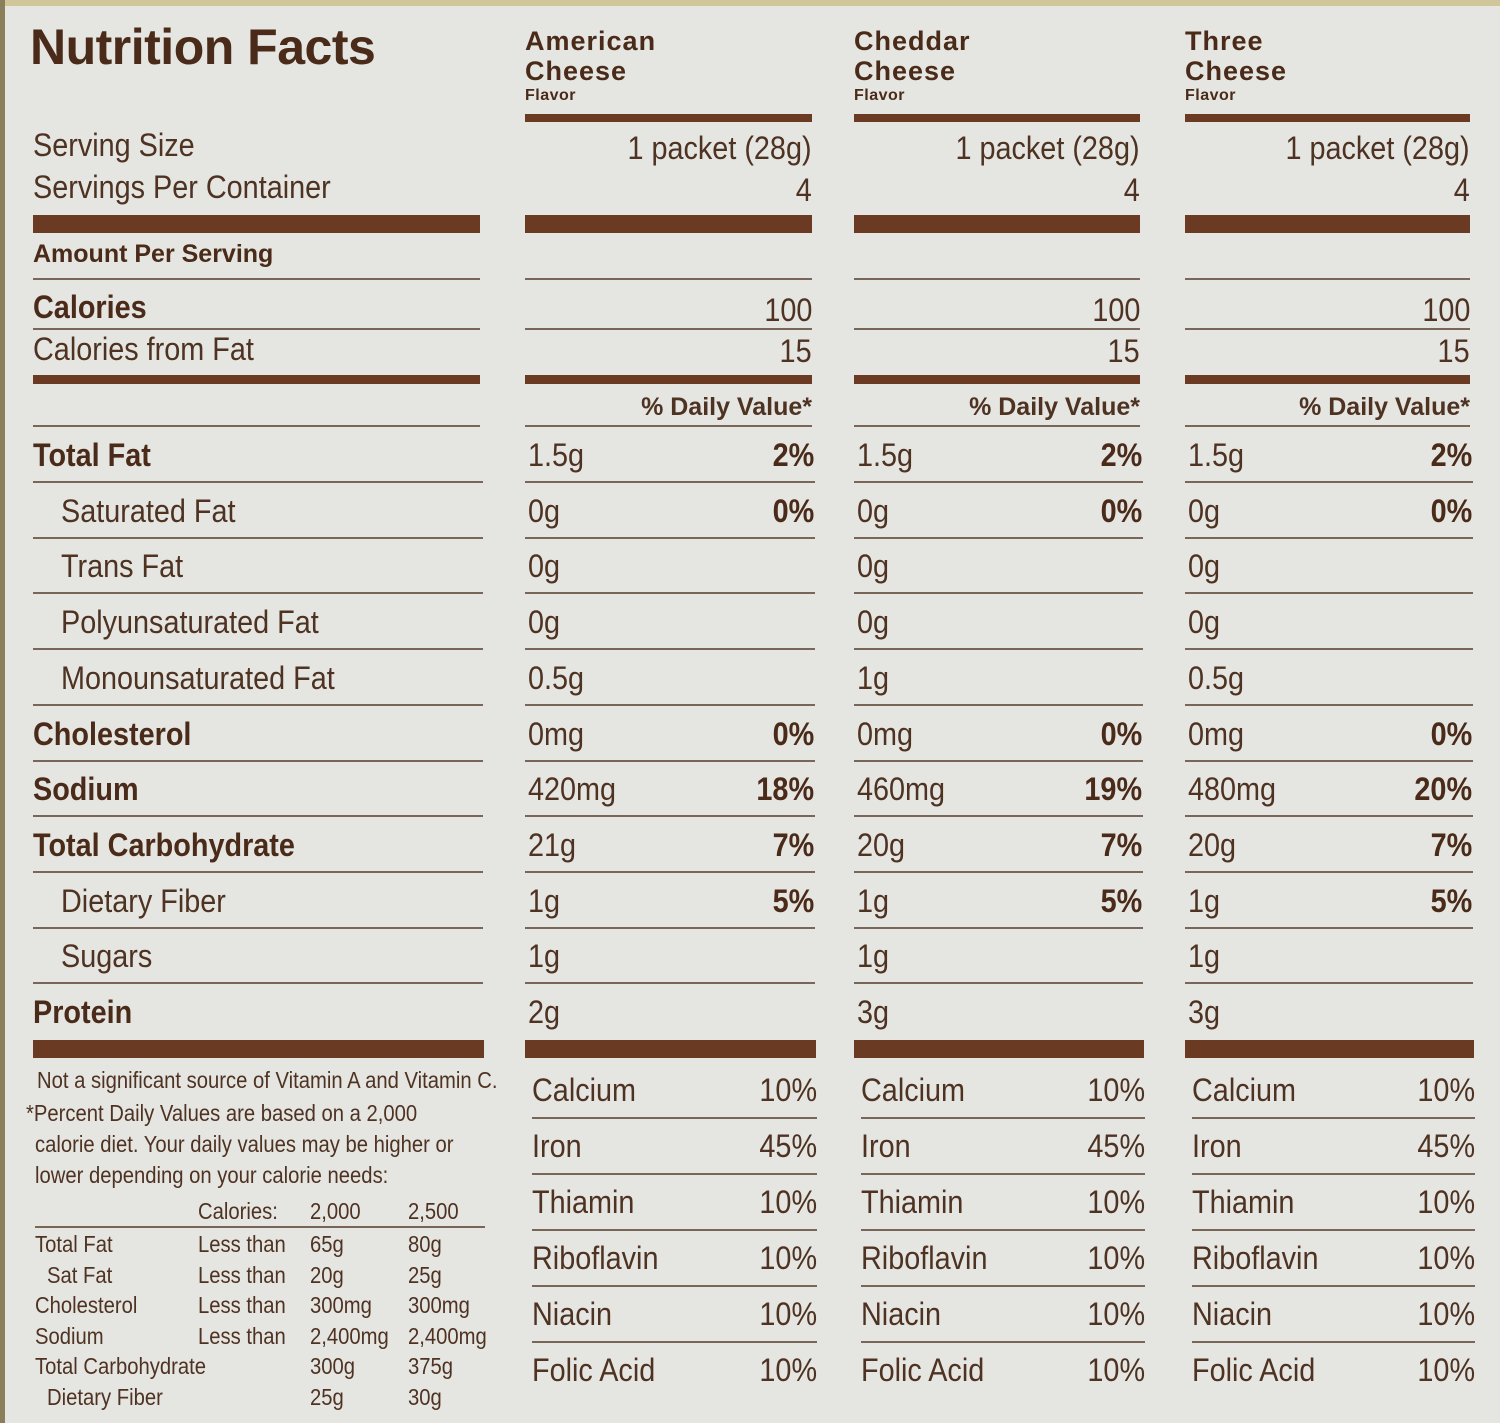  I want to click on nutrient-label: Dietary Fiber, so click(143, 900).